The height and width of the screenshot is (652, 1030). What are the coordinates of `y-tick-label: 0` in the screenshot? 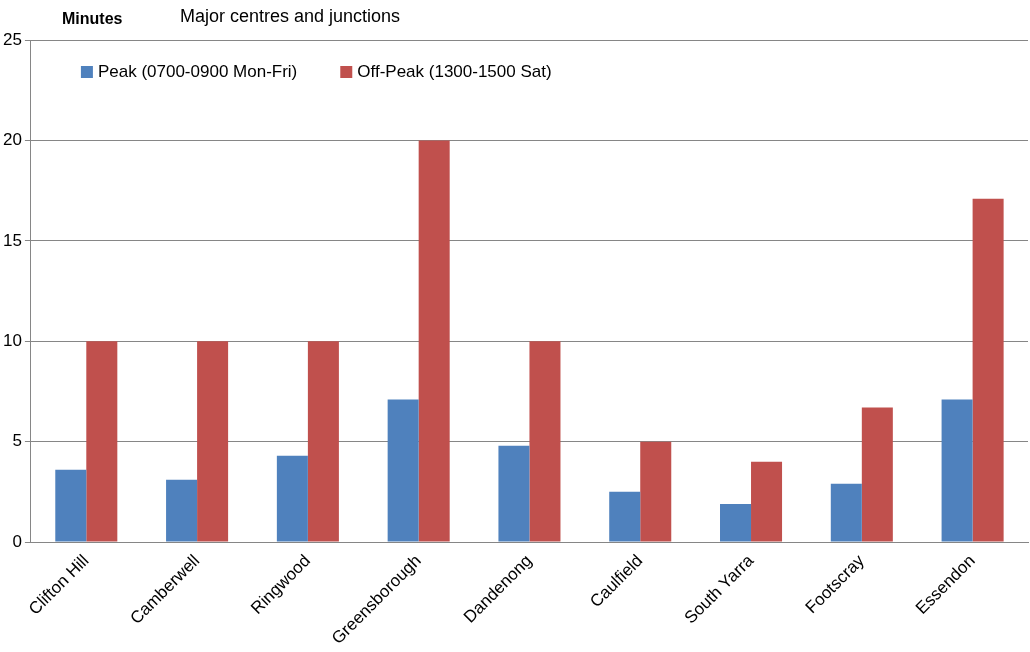 It's located at (17, 541).